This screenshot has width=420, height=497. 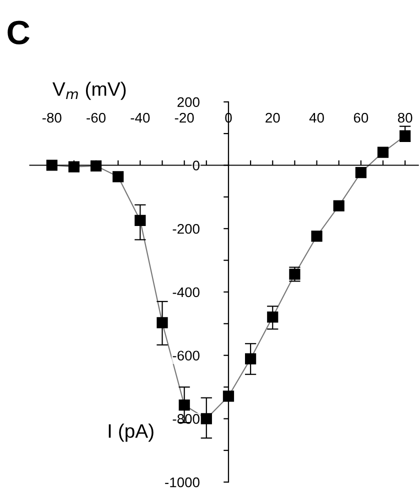 What do you see at coordinates (184, 117) in the screenshot?
I see `x-tick-label: -20` at bounding box center [184, 117].